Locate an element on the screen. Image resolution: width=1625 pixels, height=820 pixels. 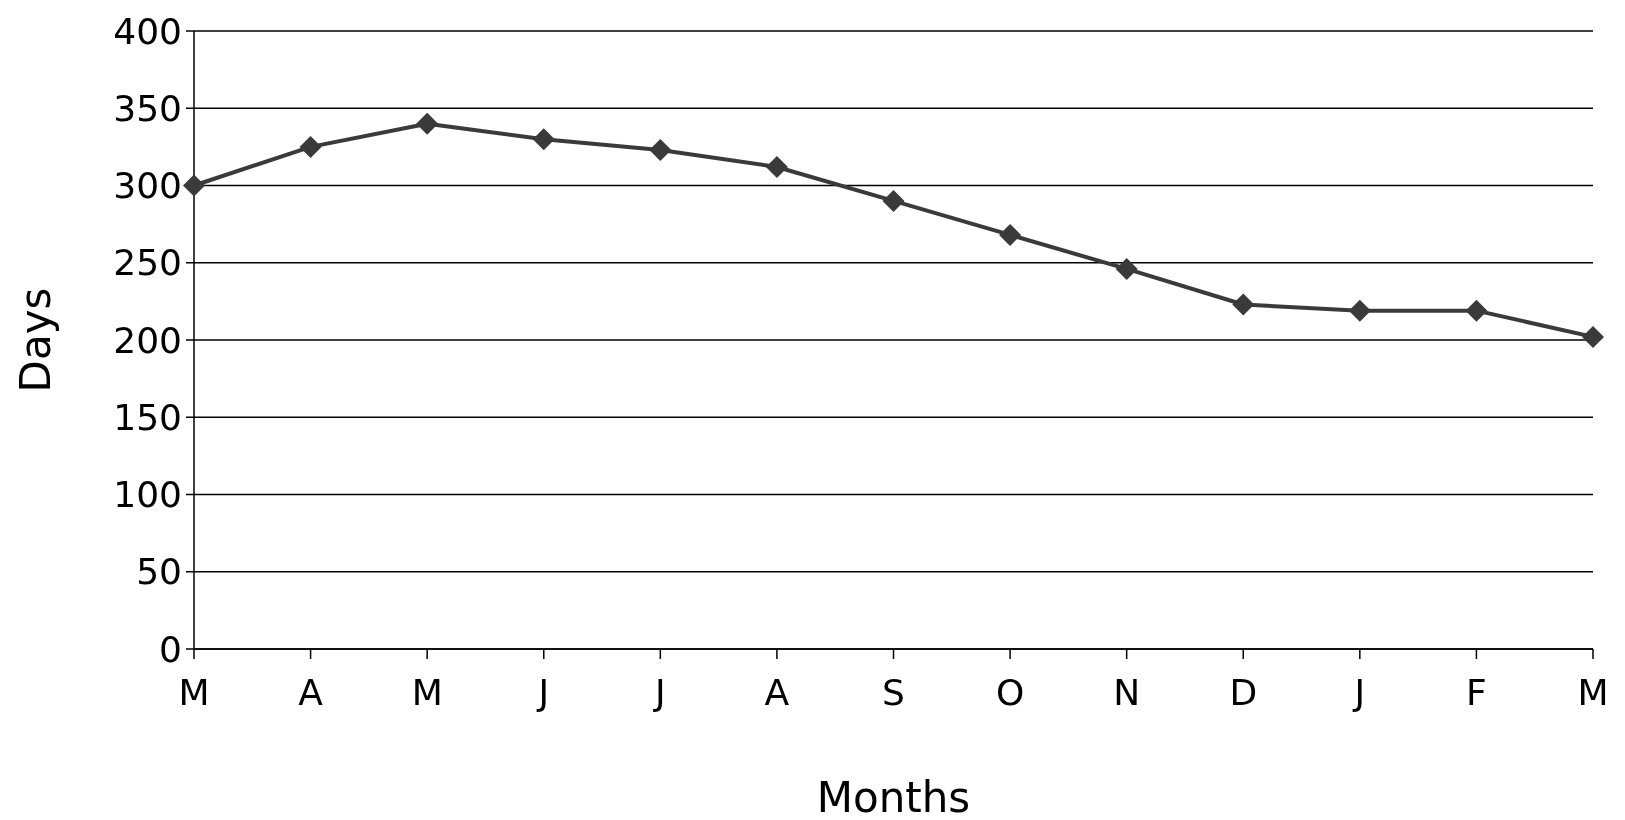
y-tick-label: 400 is located at coordinates (147, 31).